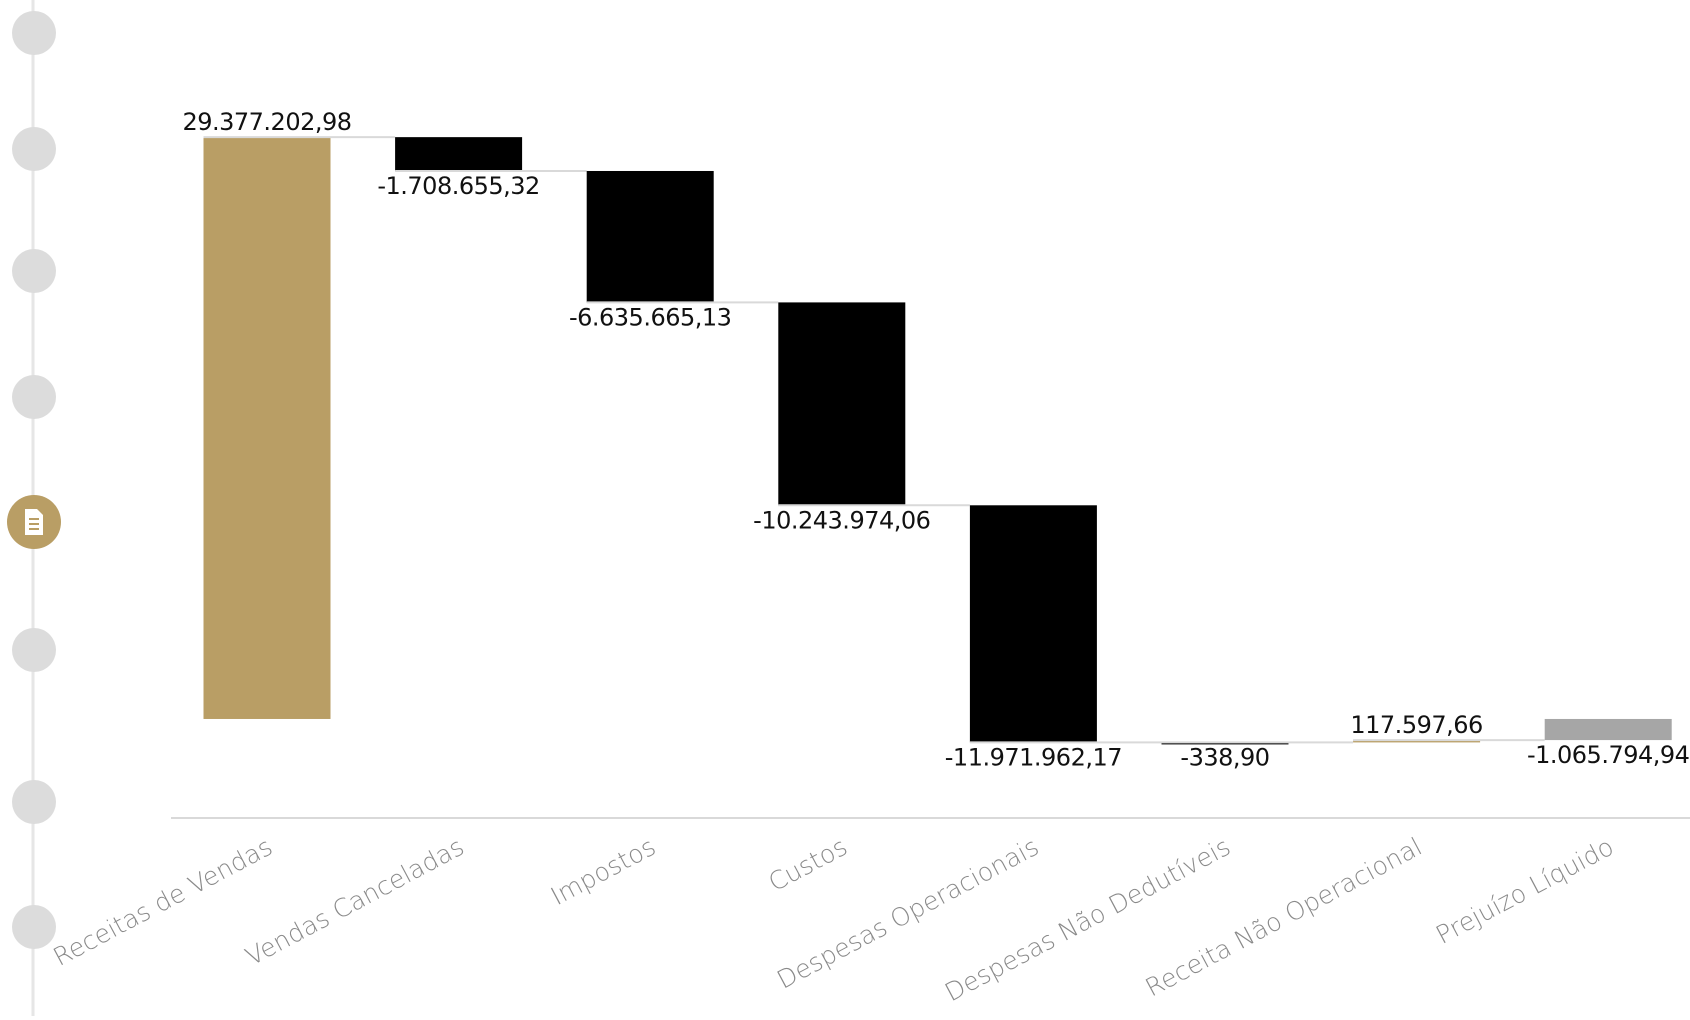 The image size is (1690, 1020). What do you see at coordinates (1033, 757) in the screenshot?
I see `value-label: -11.971.962,17` at bounding box center [1033, 757].